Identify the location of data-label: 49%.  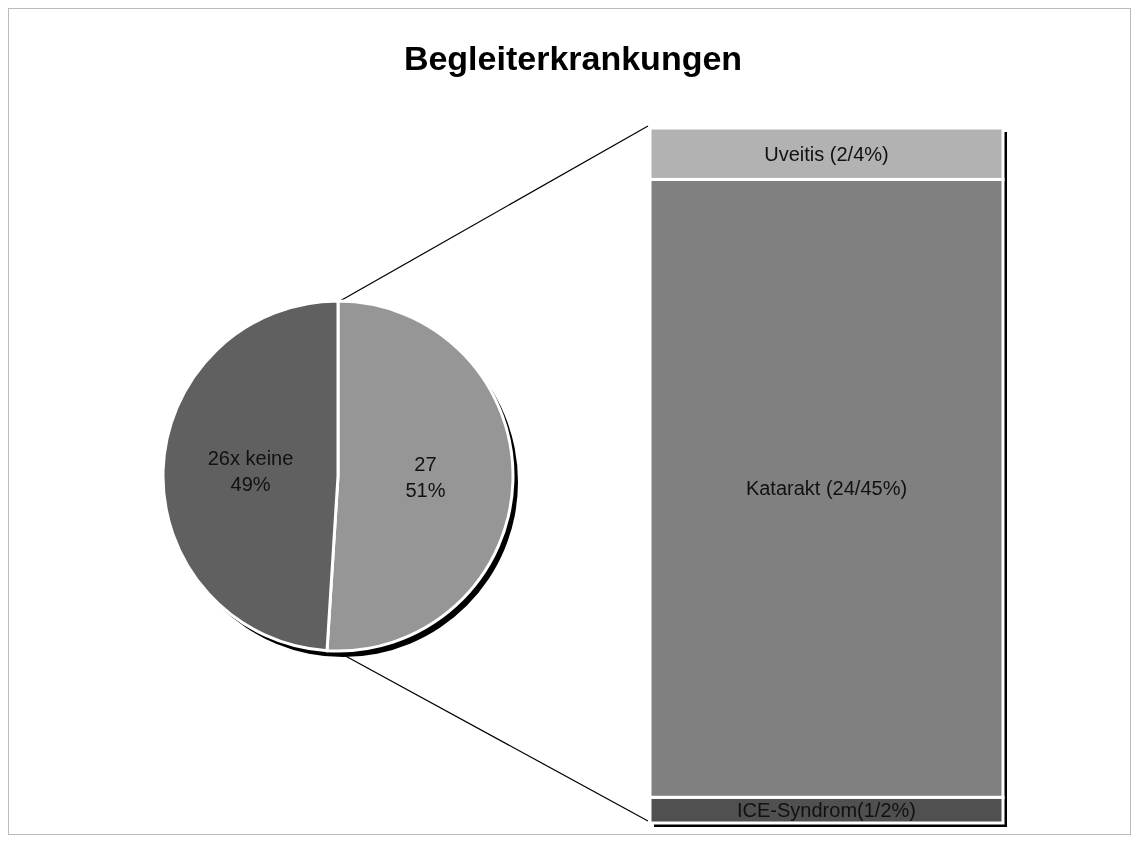
(250, 484).